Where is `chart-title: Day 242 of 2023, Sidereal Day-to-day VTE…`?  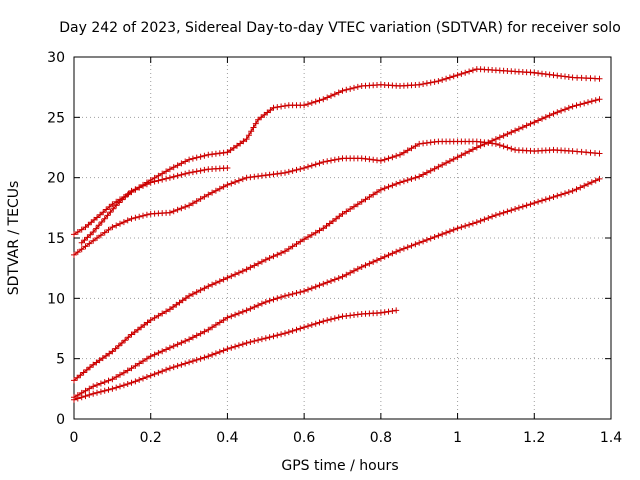
chart-title: Day 242 of 2023, Sidereal Day-to-day VTE… is located at coordinates (340, 28).